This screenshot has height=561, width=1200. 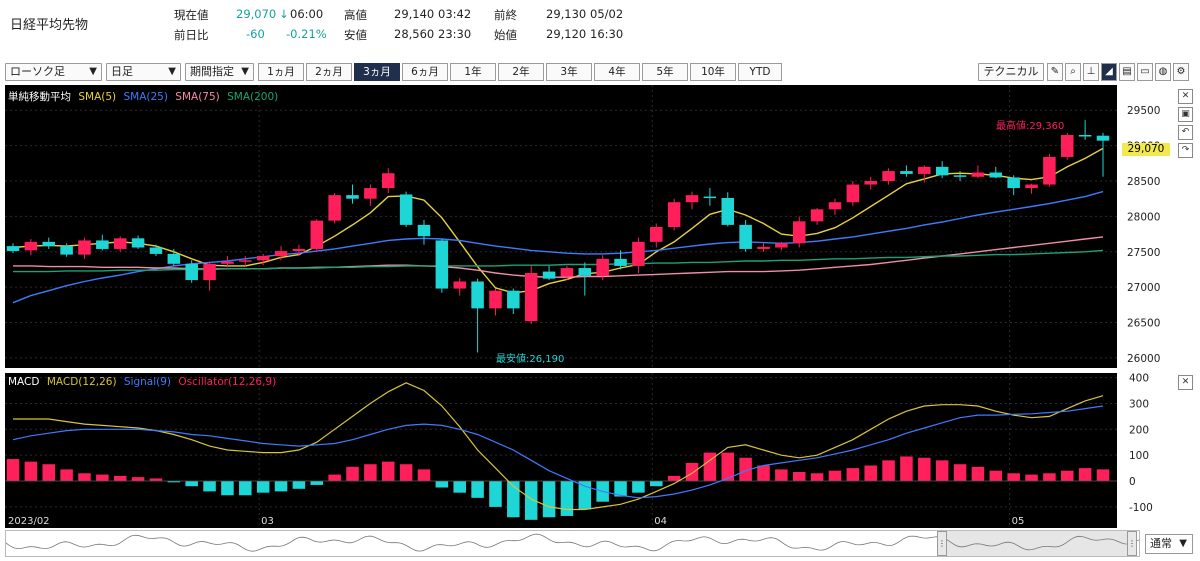 What do you see at coordinates (355, 35) in the screenshot?
I see `low-label: 安値` at bounding box center [355, 35].